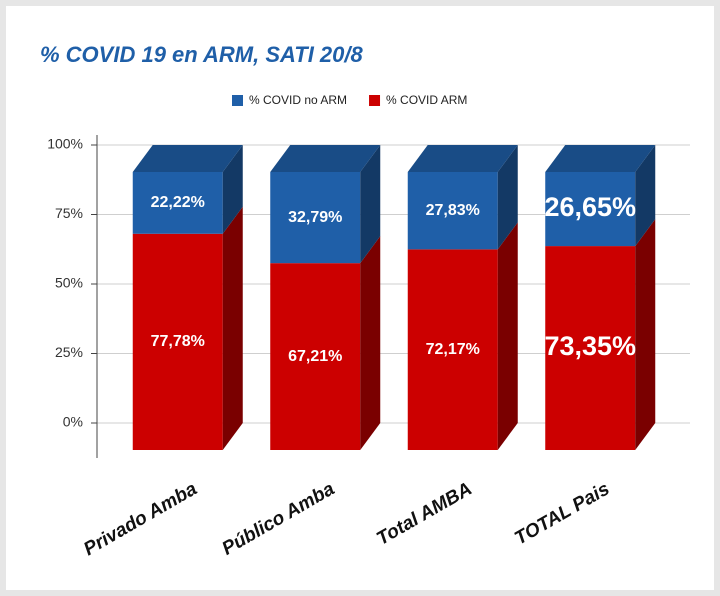 The image size is (720, 596). I want to click on y-tick-label: 100%, so click(65, 144).